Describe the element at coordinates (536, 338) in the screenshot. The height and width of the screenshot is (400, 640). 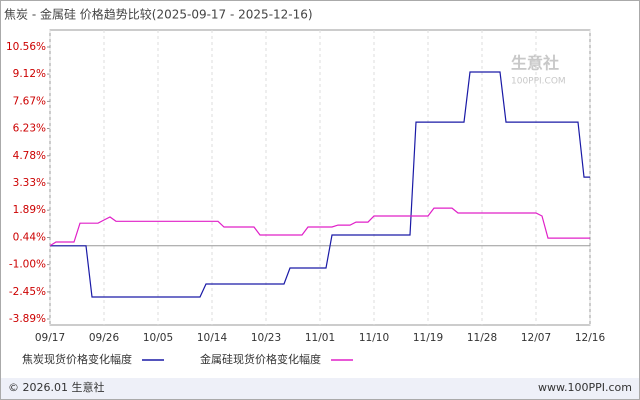
I see `x-tick-label: 12/07` at that location.